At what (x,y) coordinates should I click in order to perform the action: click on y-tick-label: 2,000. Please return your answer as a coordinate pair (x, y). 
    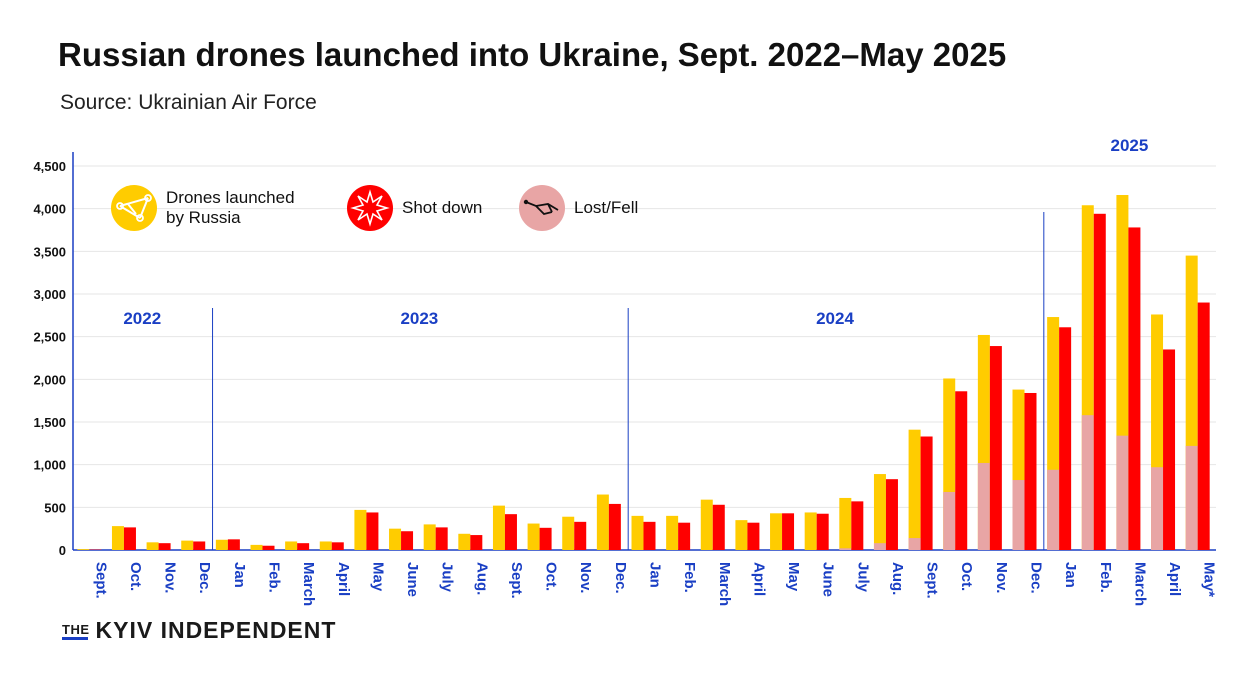
    Looking at the image, I should click on (49, 379).